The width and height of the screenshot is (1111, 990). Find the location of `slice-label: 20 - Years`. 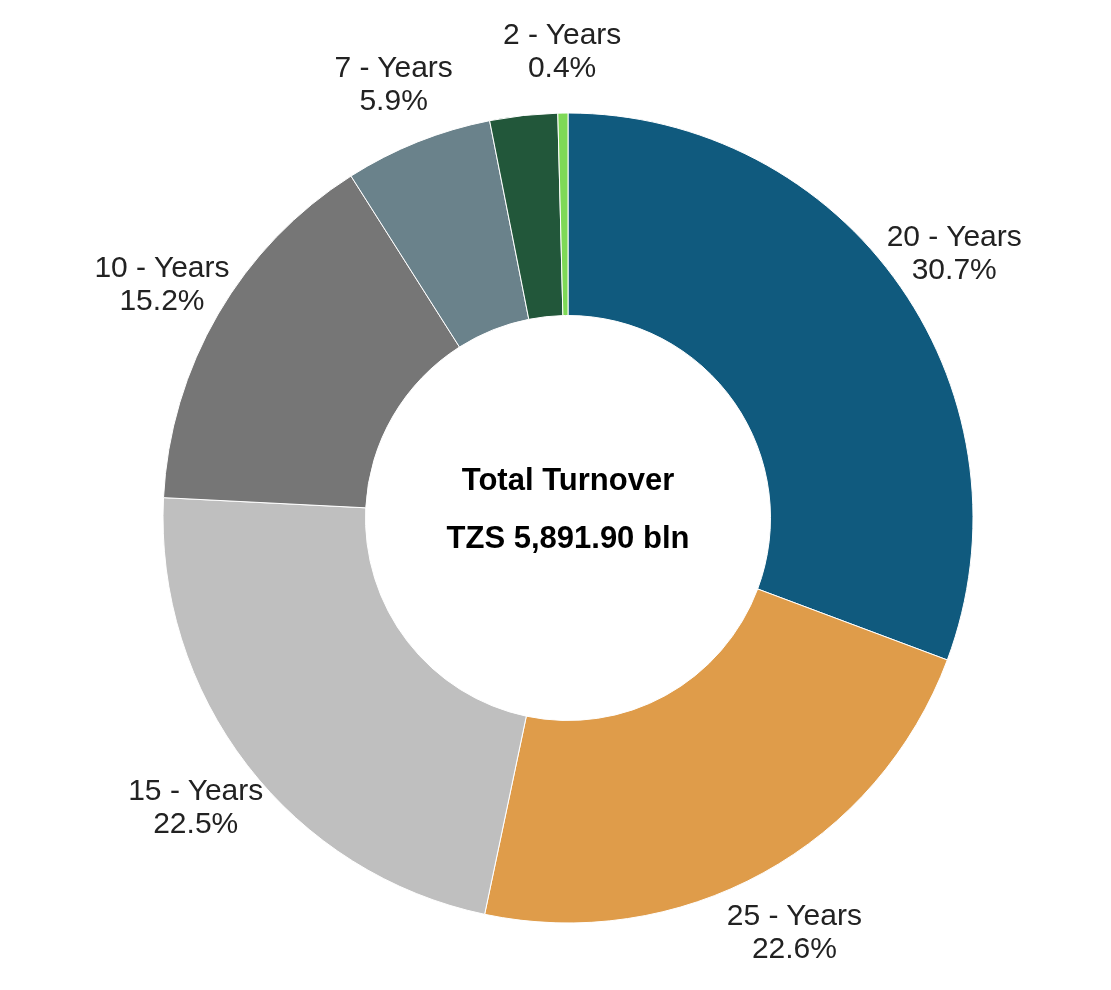

slice-label: 20 - Years is located at coordinates (954, 235).